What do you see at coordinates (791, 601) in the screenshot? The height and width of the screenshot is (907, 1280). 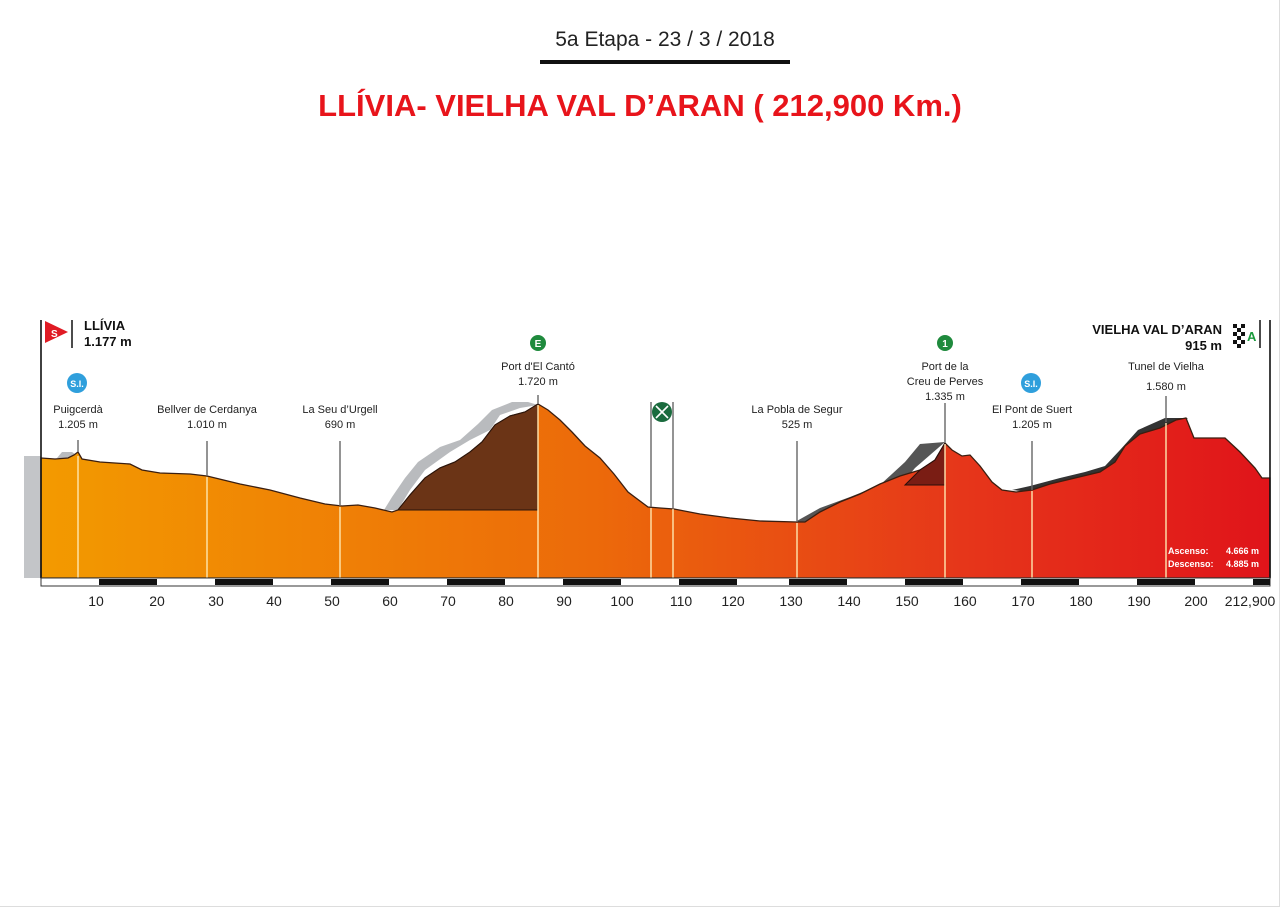 I see `x-tick: 130` at bounding box center [791, 601].